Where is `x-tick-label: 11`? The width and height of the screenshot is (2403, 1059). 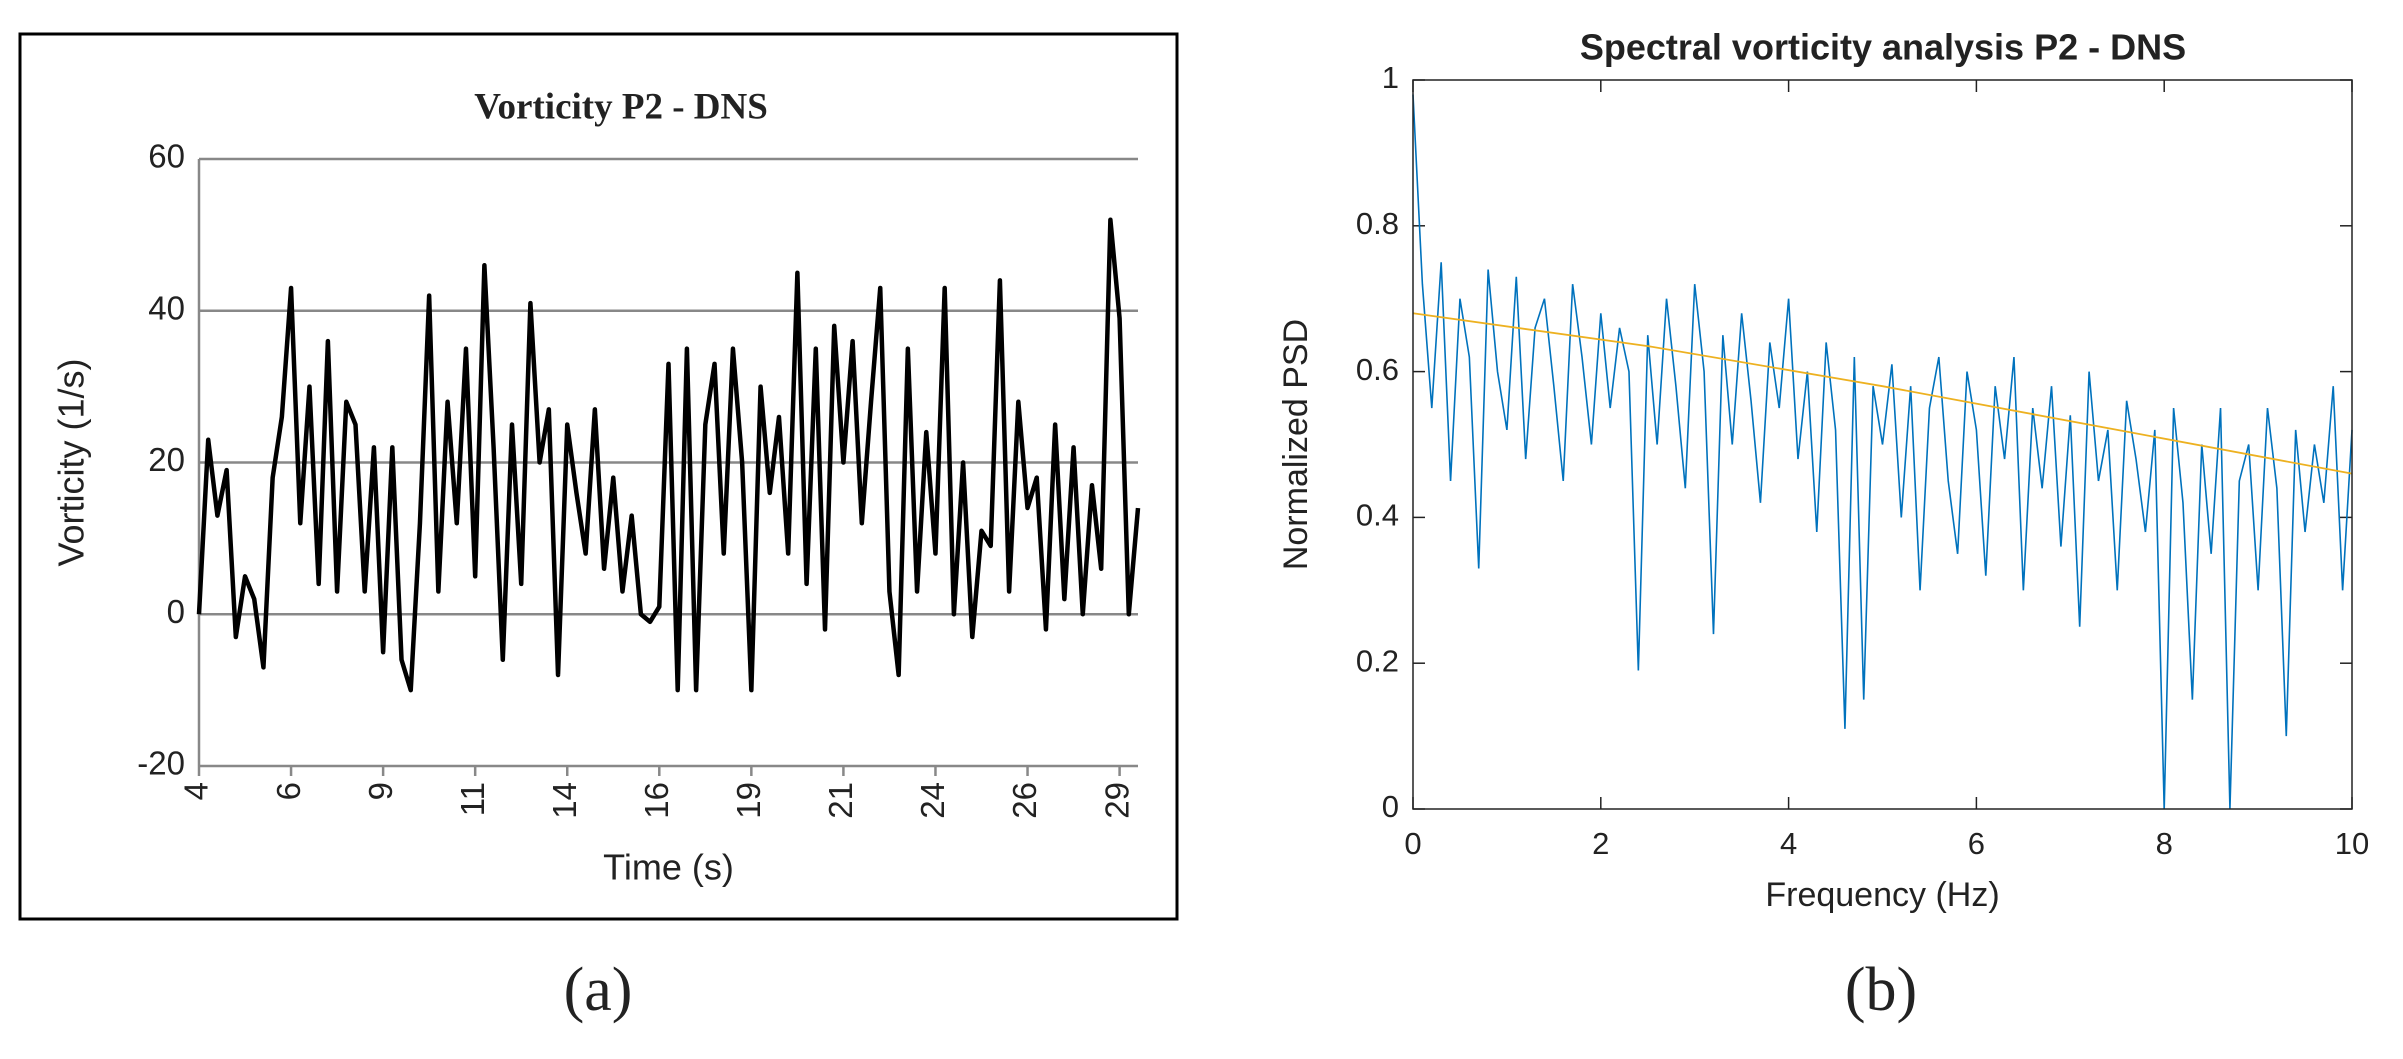
x-tick-label: 11 is located at coordinates (472, 799).